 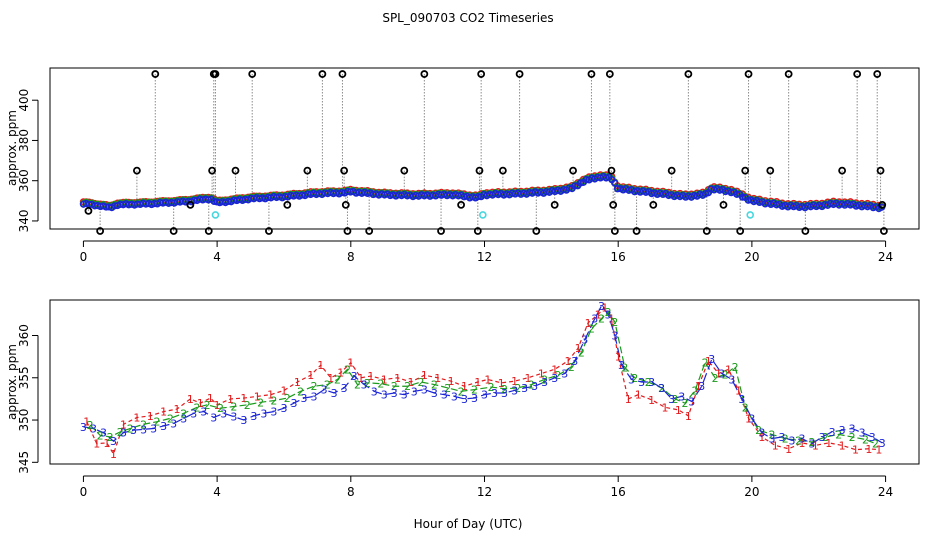 What do you see at coordinates (483, 215) in the screenshot?
I see `calibration-point` at bounding box center [483, 215].